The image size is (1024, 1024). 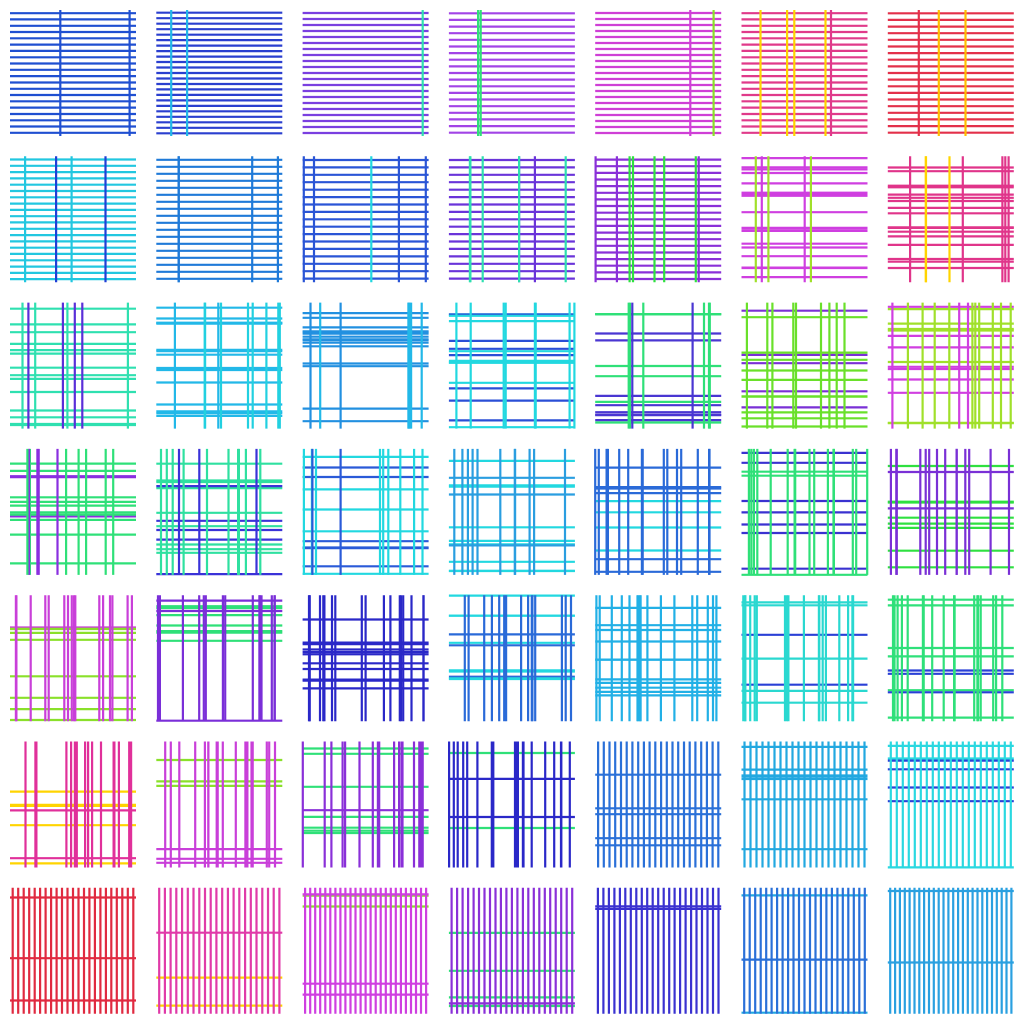 What do you see at coordinates (950, 73) in the screenshot?
I see `pattern-tile-r1-c7` at bounding box center [950, 73].